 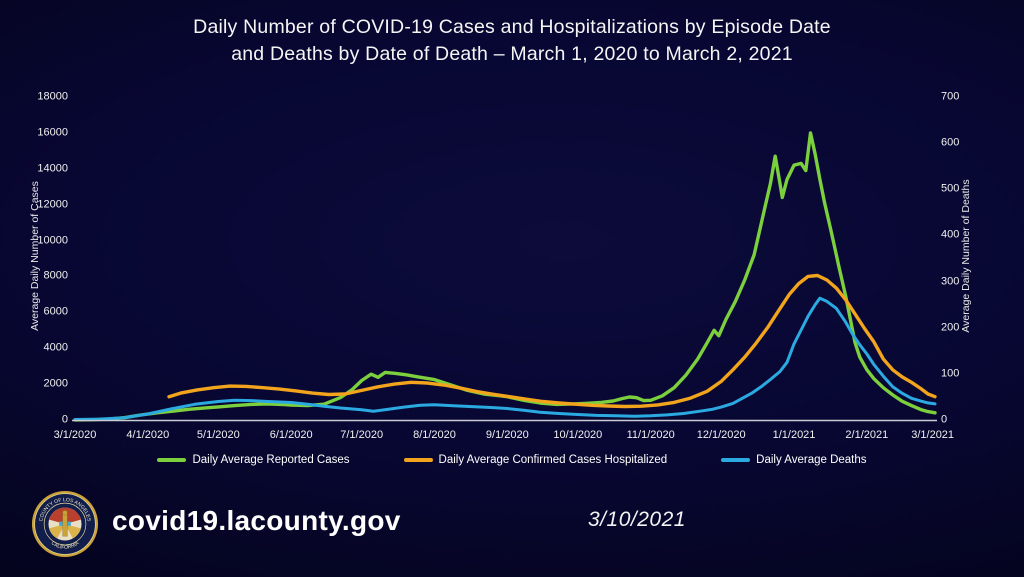 What do you see at coordinates (966, 256) in the screenshot?
I see `right-axis-title: Average Daily Number of Deaths` at bounding box center [966, 256].